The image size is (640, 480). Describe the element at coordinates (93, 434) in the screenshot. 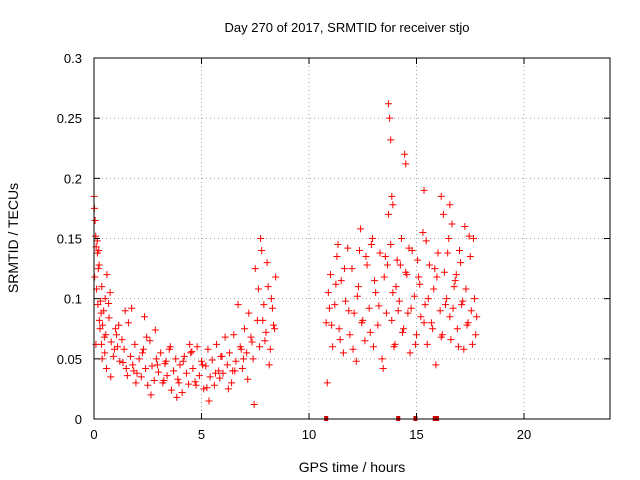

I see `x-tick-label: 0` at that location.